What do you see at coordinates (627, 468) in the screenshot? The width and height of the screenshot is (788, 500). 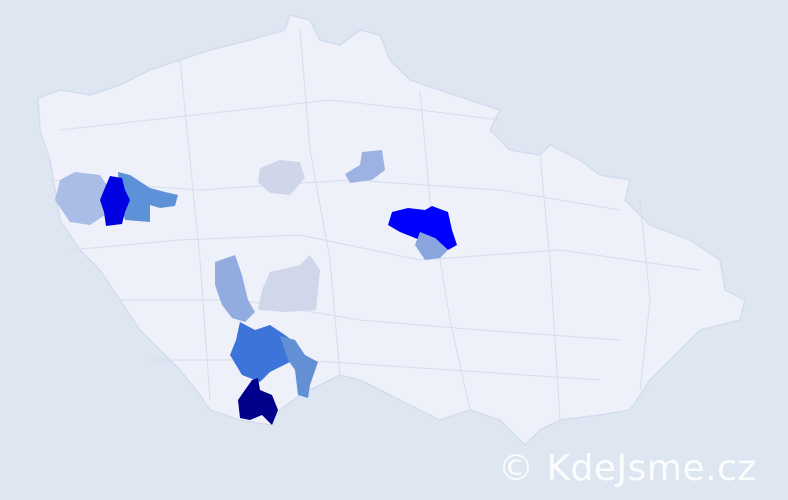 I see `watermark: © KdeJsme.cz` at bounding box center [627, 468].